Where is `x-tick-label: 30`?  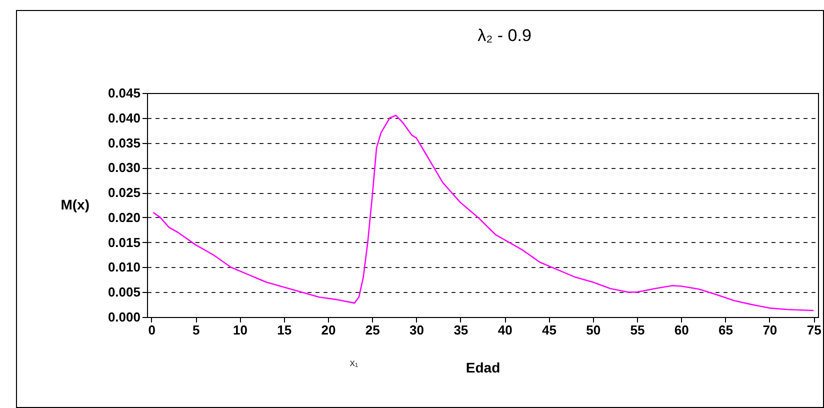 x-tick-label: 30 is located at coordinates (417, 330).